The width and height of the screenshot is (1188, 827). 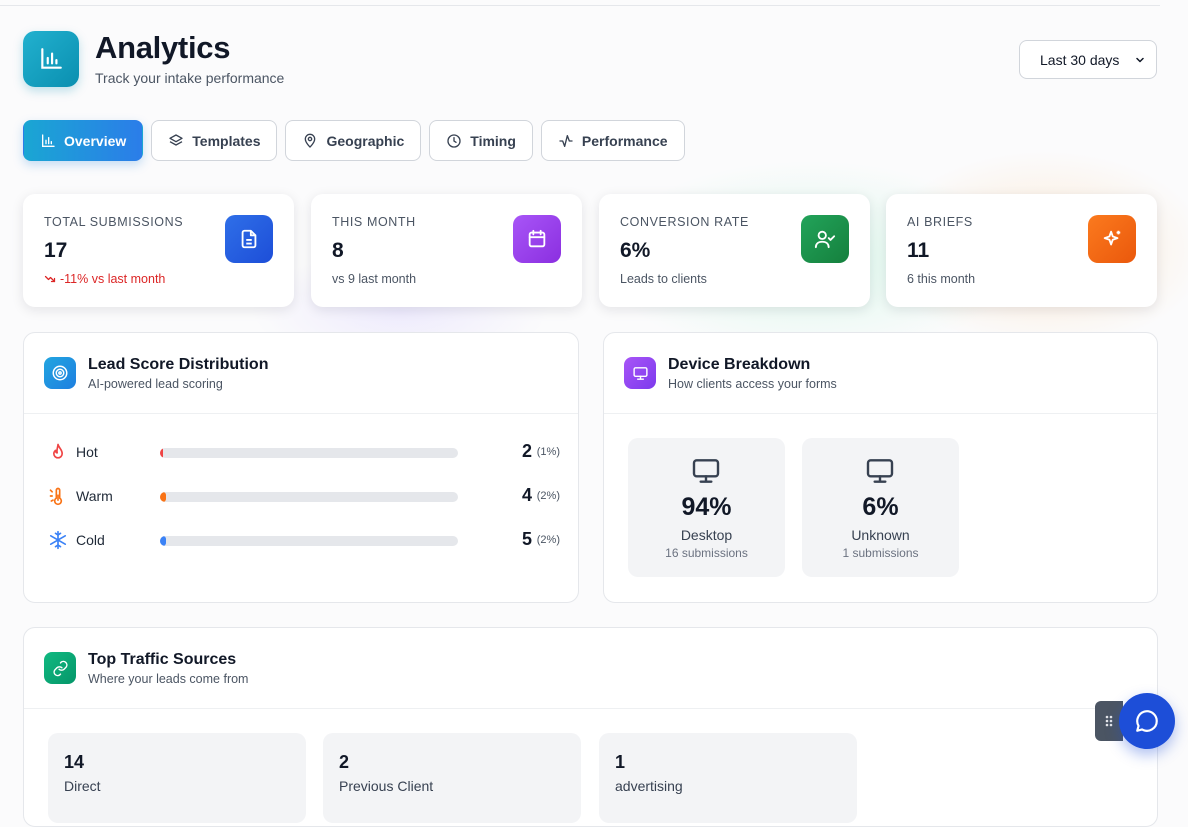 I want to click on device-card-unknown: 6% Unknown 1 submissions, so click(x=880, y=507).